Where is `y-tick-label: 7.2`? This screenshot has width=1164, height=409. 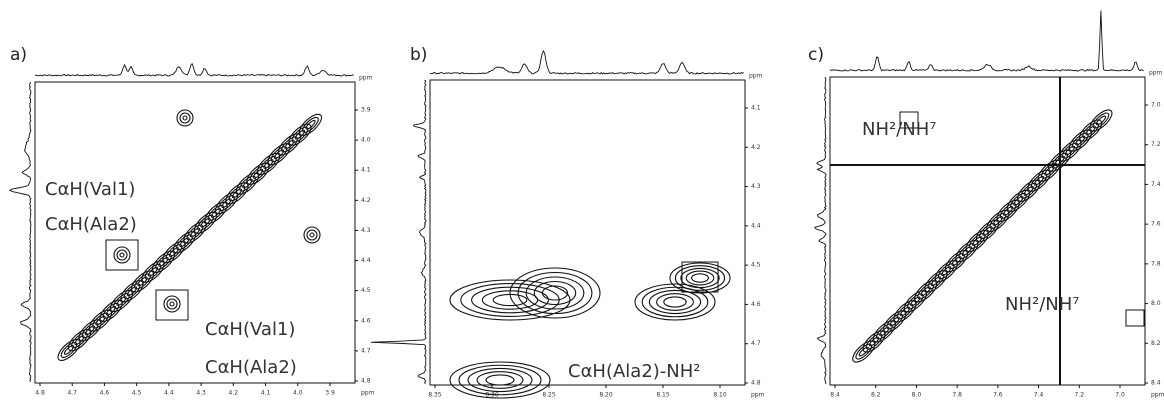
y-tick-label: 7.2 is located at coordinates (1156, 144).